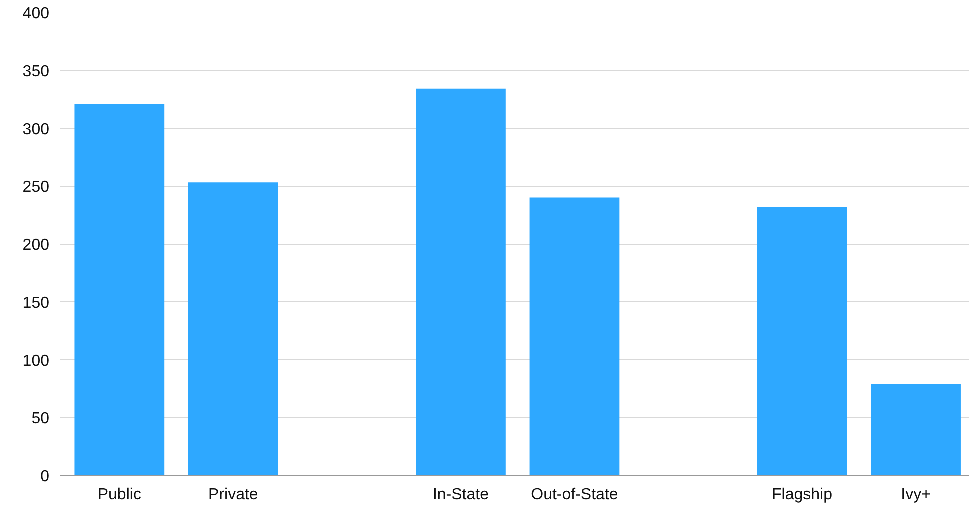 The image size is (971, 506). What do you see at coordinates (41, 419) in the screenshot?
I see `y-tick-label: 50` at bounding box center [41, 419].